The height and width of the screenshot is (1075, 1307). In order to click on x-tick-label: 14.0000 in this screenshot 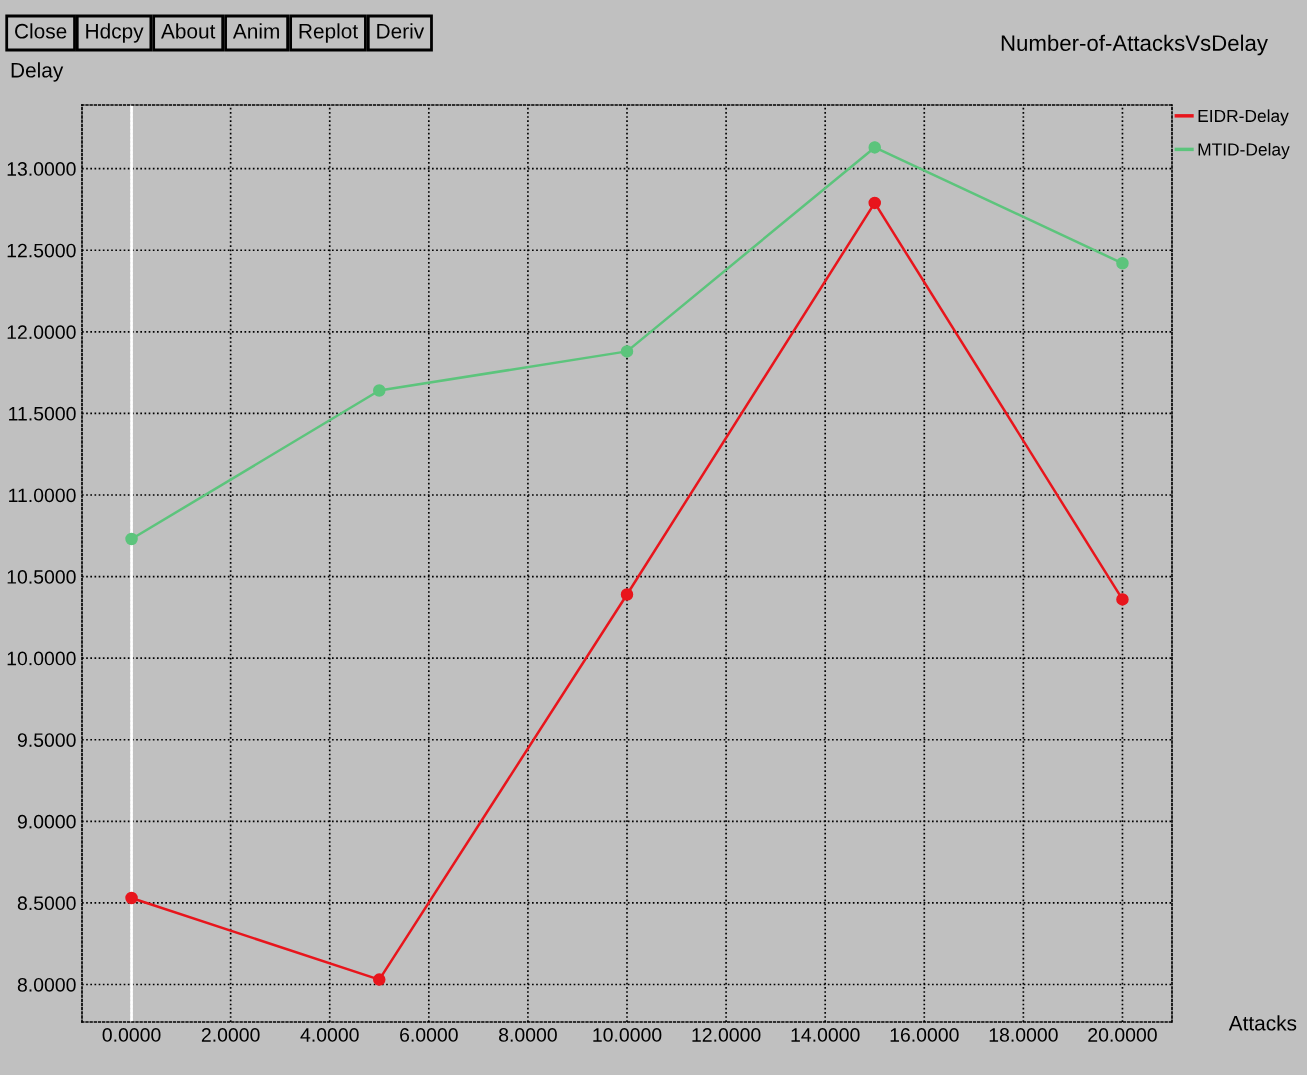, I will do `click(825, 1035)`.